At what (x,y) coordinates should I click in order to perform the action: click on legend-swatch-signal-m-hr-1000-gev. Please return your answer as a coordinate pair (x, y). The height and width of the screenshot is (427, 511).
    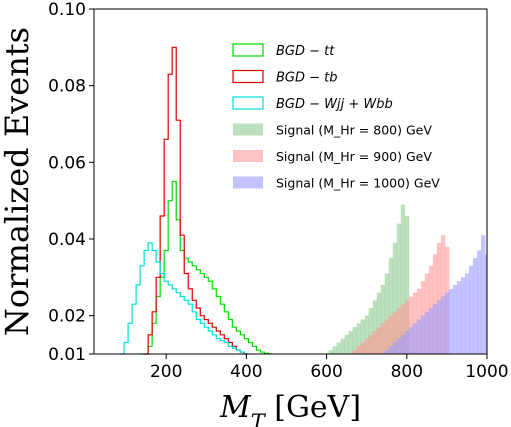
    Looking at the image, I should click on (248, 182).